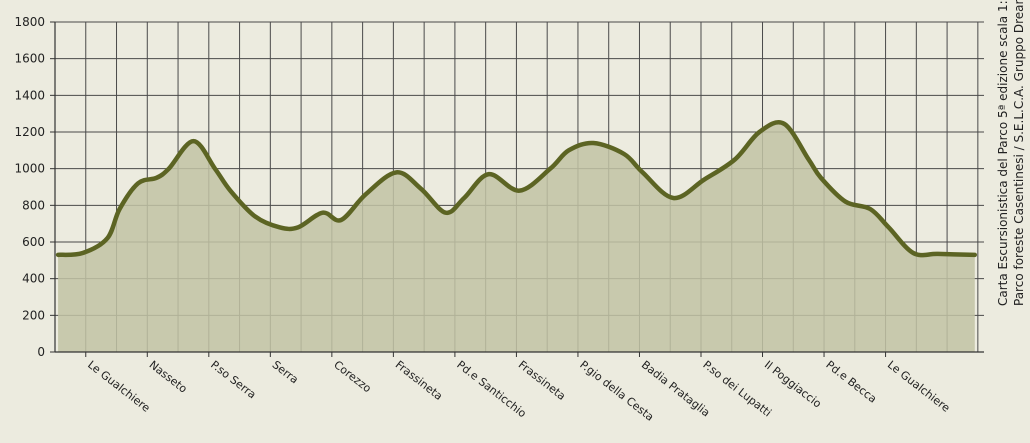  Describe the element at coordinates (29, 59) in the screenshot. I see `y-tick-label: 1600` at that location.